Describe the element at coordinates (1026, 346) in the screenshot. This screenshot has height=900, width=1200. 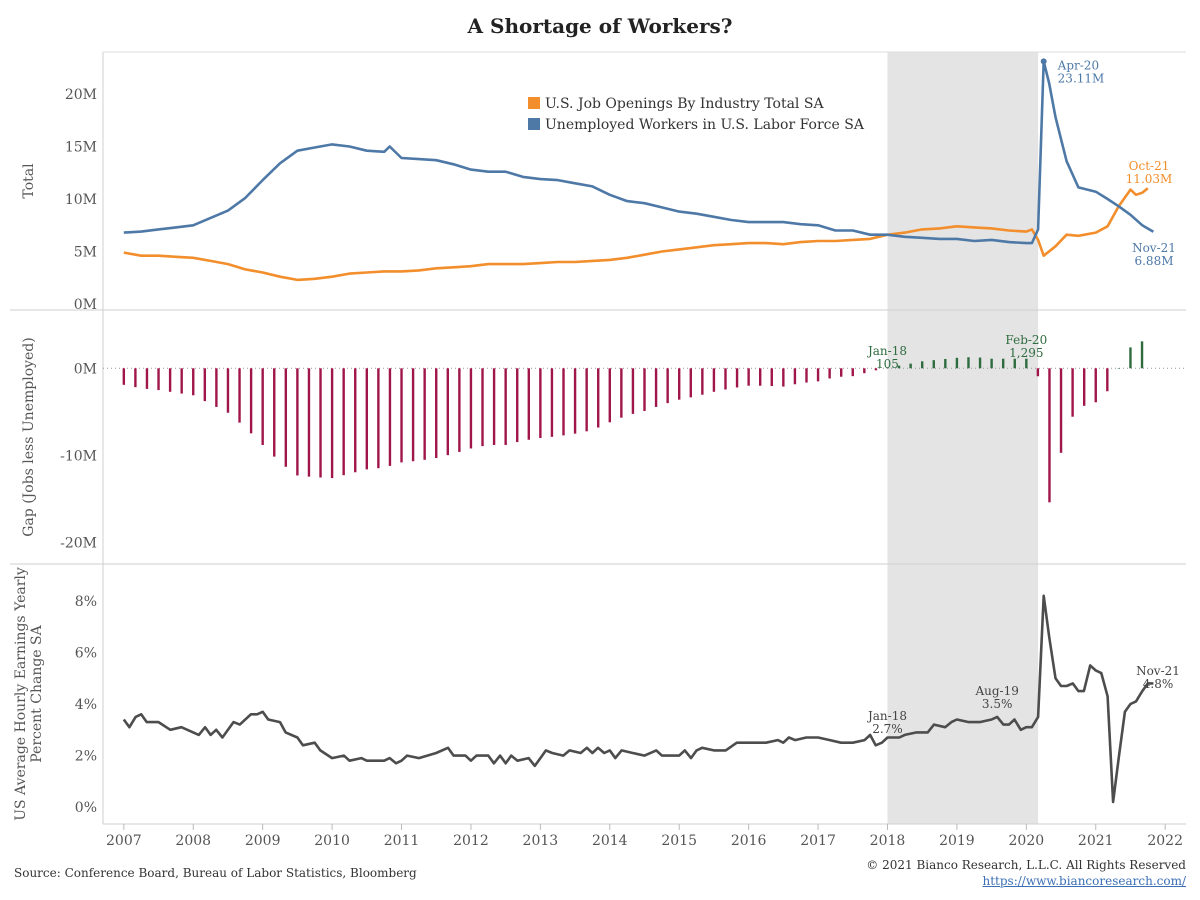
I see `annotation-gap-feb20: Feb-20 1,295` at that location.